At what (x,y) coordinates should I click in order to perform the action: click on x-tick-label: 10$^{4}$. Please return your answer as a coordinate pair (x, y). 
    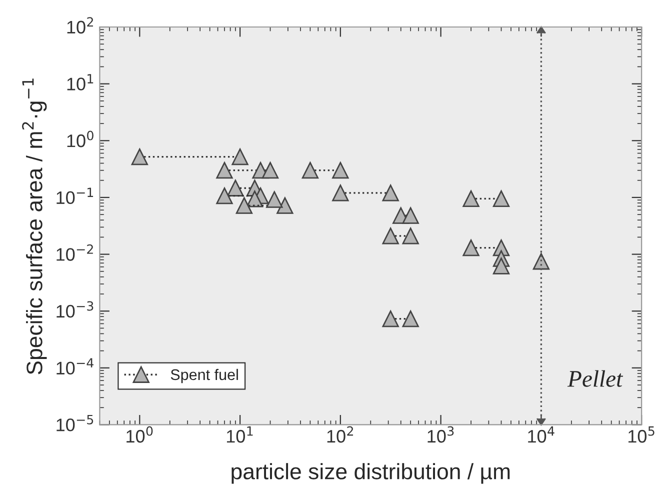
    Looking at the image, I should click on (541, 434).